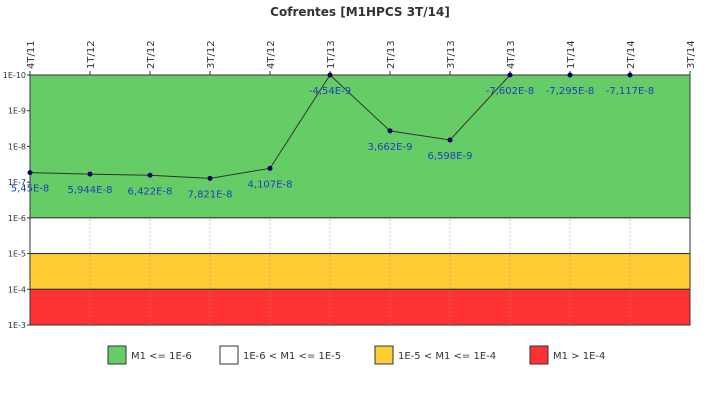 The height and width of the screenshot is (400, 720). What do you see at coordinates (451, 54) in the screenshot?
I see `x-tick-label-7: 3T/13` at bounding box center [451, 54].